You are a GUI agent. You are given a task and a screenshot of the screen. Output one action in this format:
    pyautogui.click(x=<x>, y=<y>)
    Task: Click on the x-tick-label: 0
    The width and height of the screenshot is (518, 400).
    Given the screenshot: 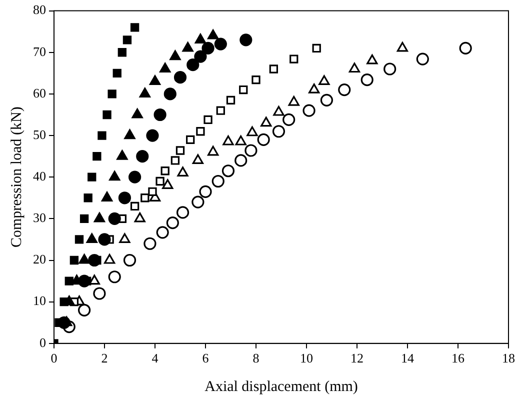 What is the action you would take?
    pyautogui.click(x=54, y=358)
    